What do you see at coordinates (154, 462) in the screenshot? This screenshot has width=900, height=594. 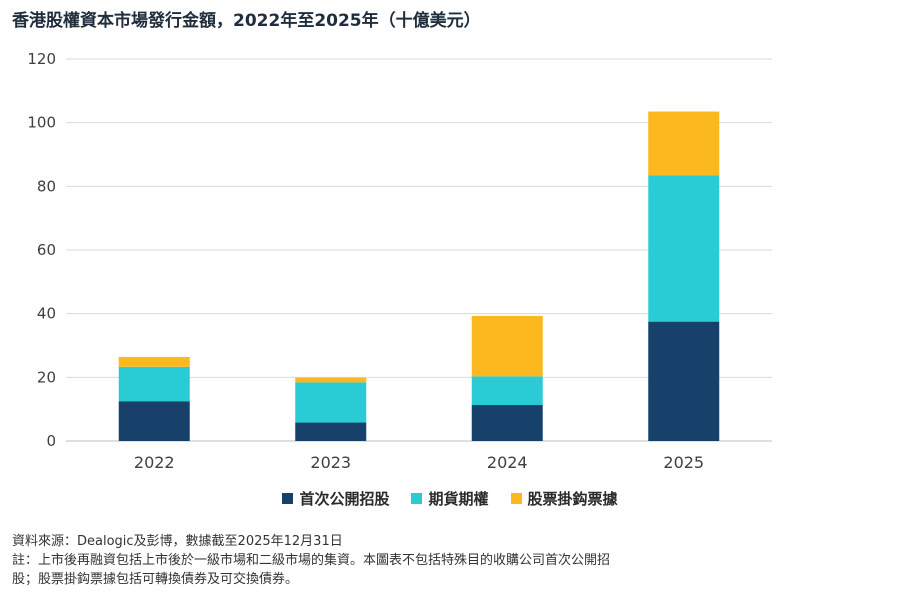 I see `x-tick-label: 2022` at bounding box center [154, 462].